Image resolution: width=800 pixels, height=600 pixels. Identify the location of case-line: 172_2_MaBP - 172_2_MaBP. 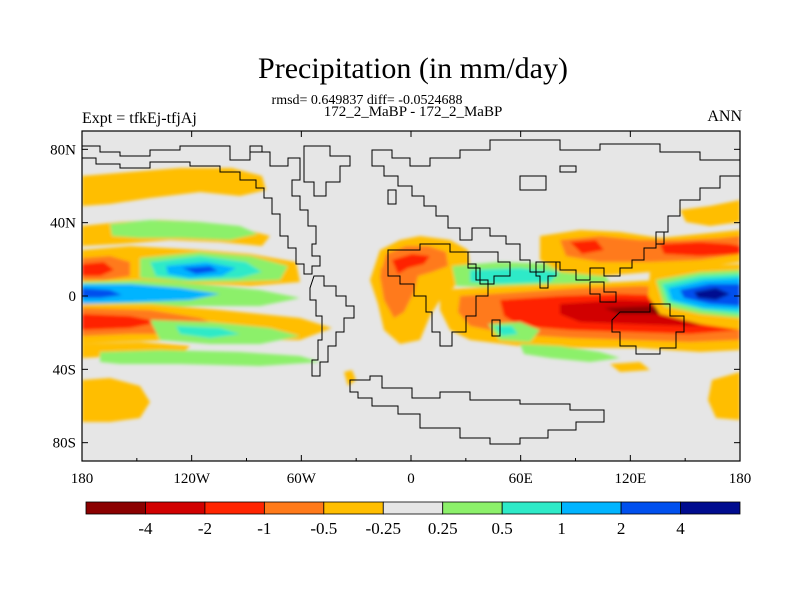
(413, 112).